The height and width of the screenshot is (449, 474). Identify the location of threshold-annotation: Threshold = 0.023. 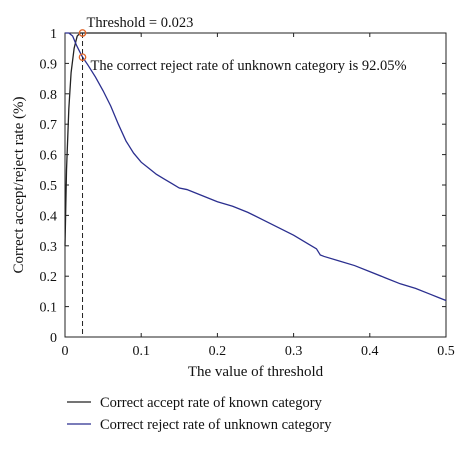
(140, 23).